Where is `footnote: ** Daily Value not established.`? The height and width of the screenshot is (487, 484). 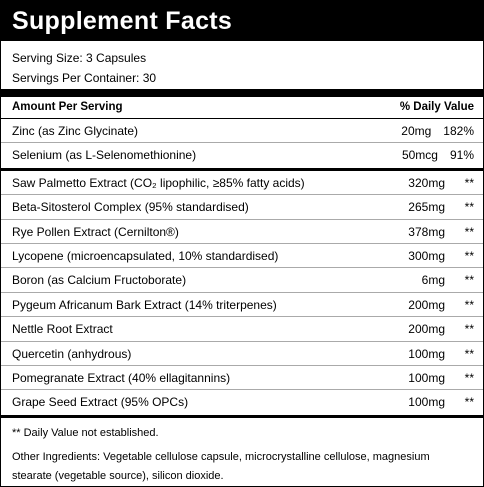 footnote: ** Daily Value not established. is located at coordinates (85, 432).